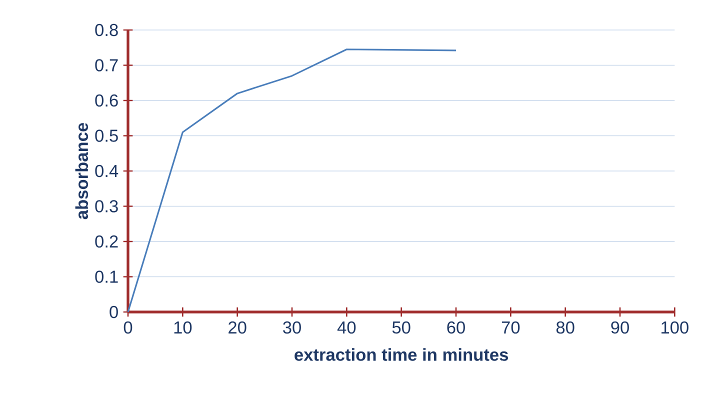 The image size is (703, 401). Describe the element at coordinates (114, 312) in the screenshot. I see `y-tick-label: 0` at that location.